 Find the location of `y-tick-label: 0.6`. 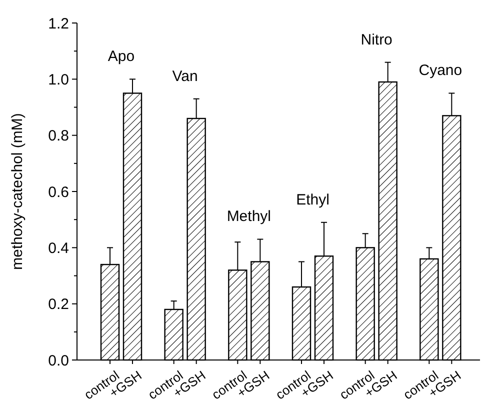

y-tick-label: 0.6 is located at coordinates (58, 192).